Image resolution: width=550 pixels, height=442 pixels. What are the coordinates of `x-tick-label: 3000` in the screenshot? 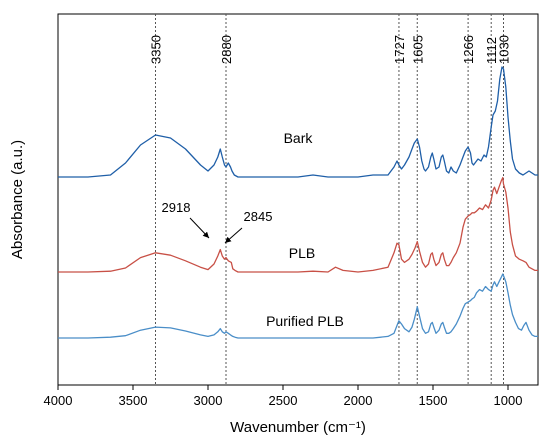 It's located at (208, 400).